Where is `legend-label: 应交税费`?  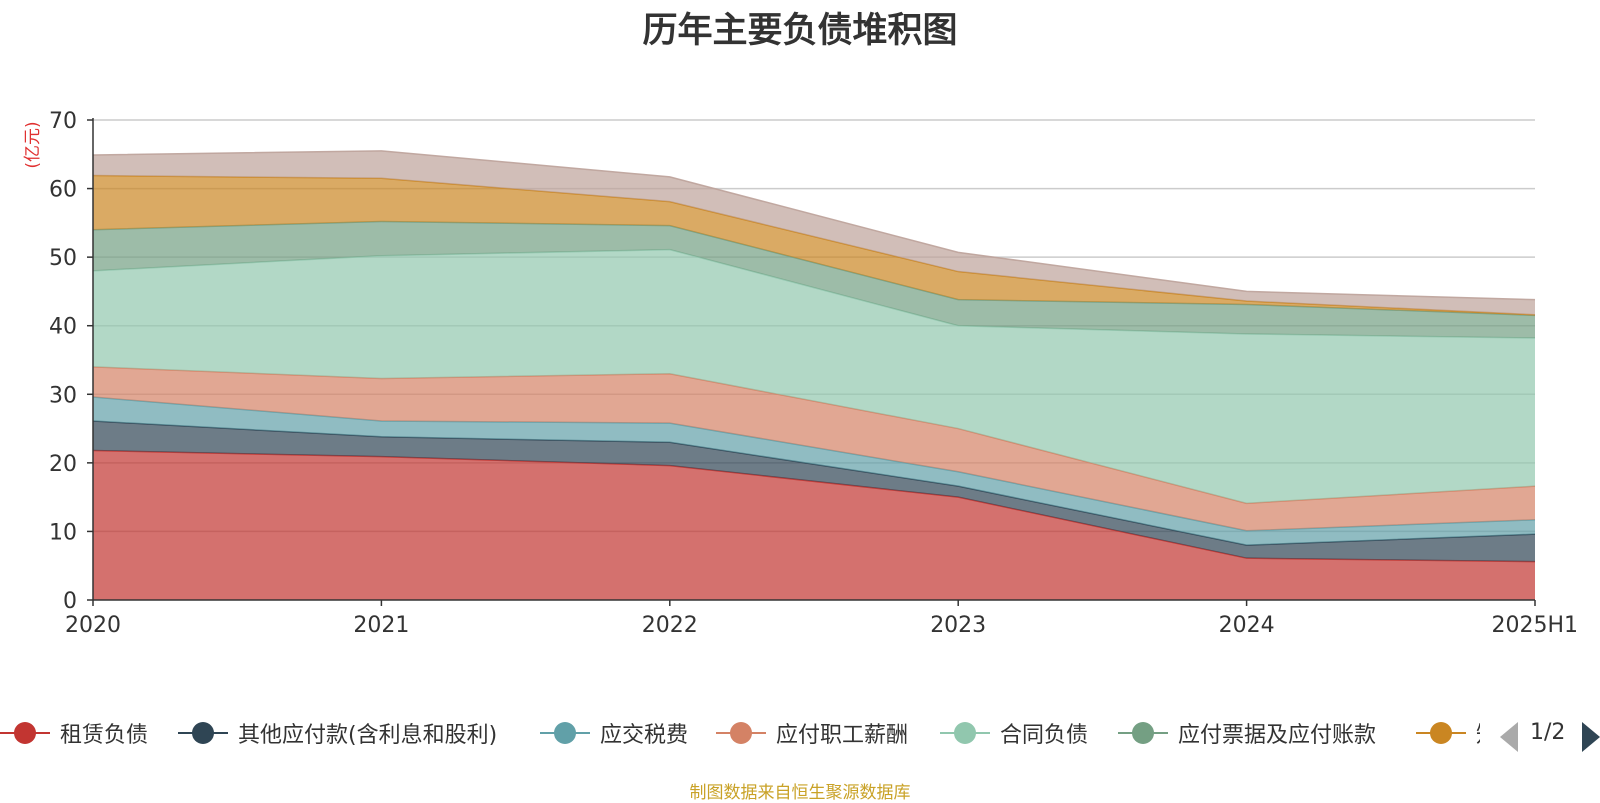
legend-label: 应交税费 is located at coordinates (644, 735).